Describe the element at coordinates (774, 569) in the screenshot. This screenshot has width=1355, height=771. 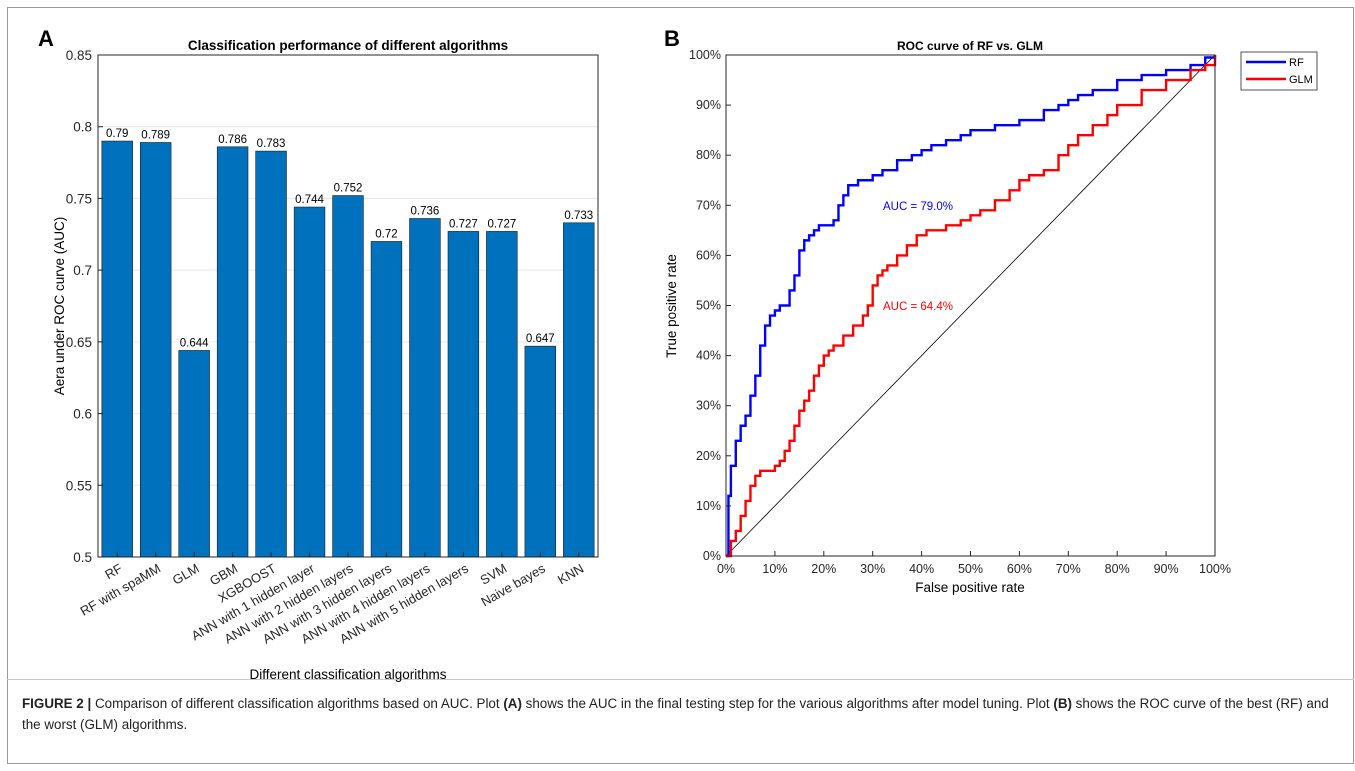
I see `x-tick-label: 10%` at that location.